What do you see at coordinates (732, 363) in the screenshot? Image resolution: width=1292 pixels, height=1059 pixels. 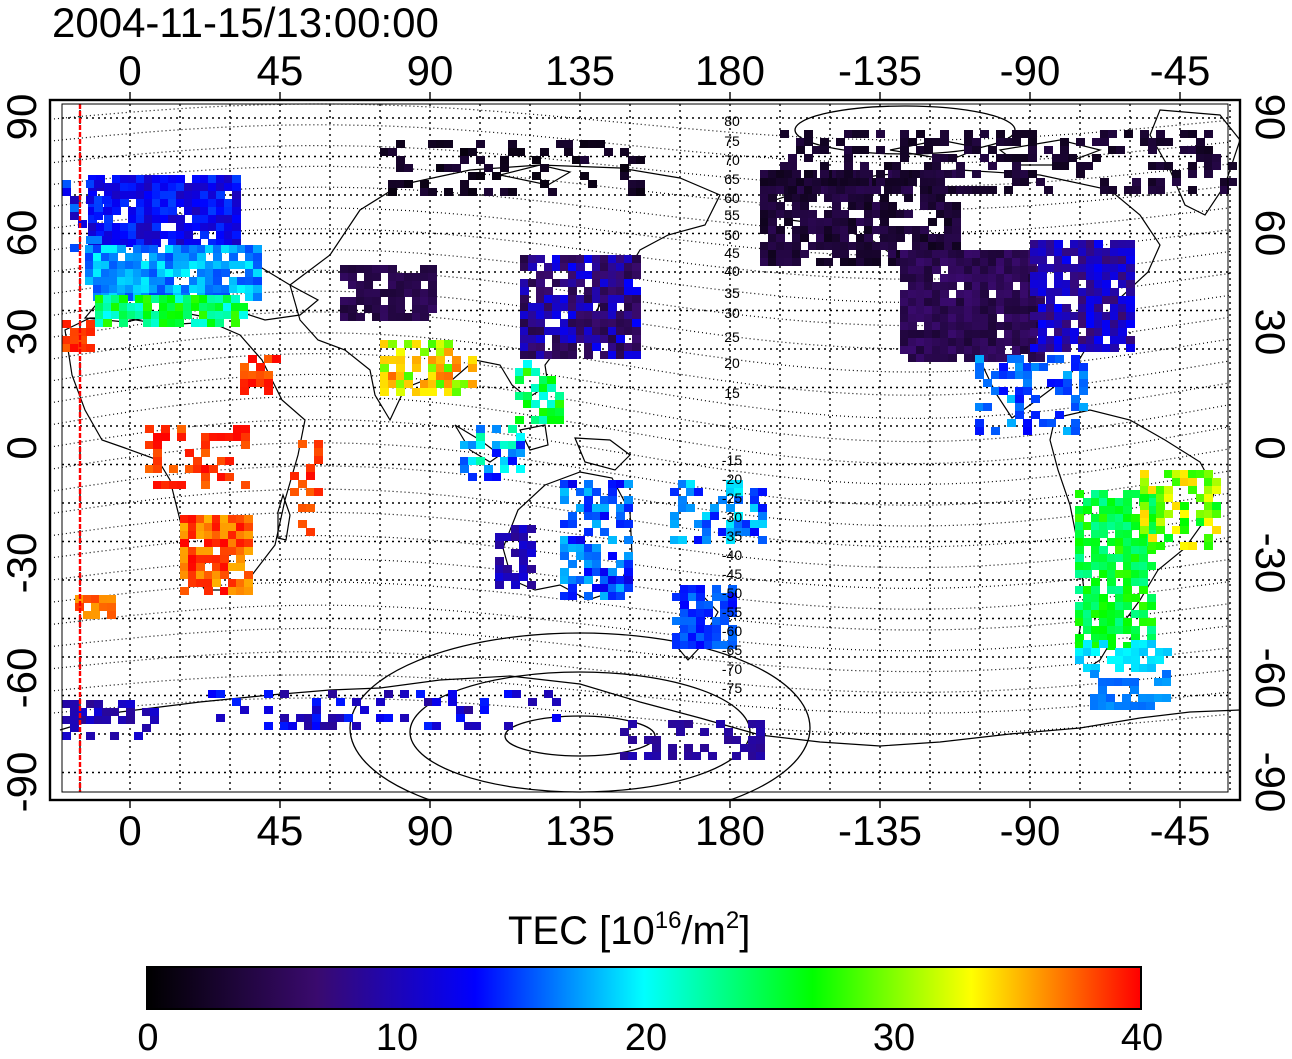 I see `contour-label: 20` at bounding box center [732, 363].